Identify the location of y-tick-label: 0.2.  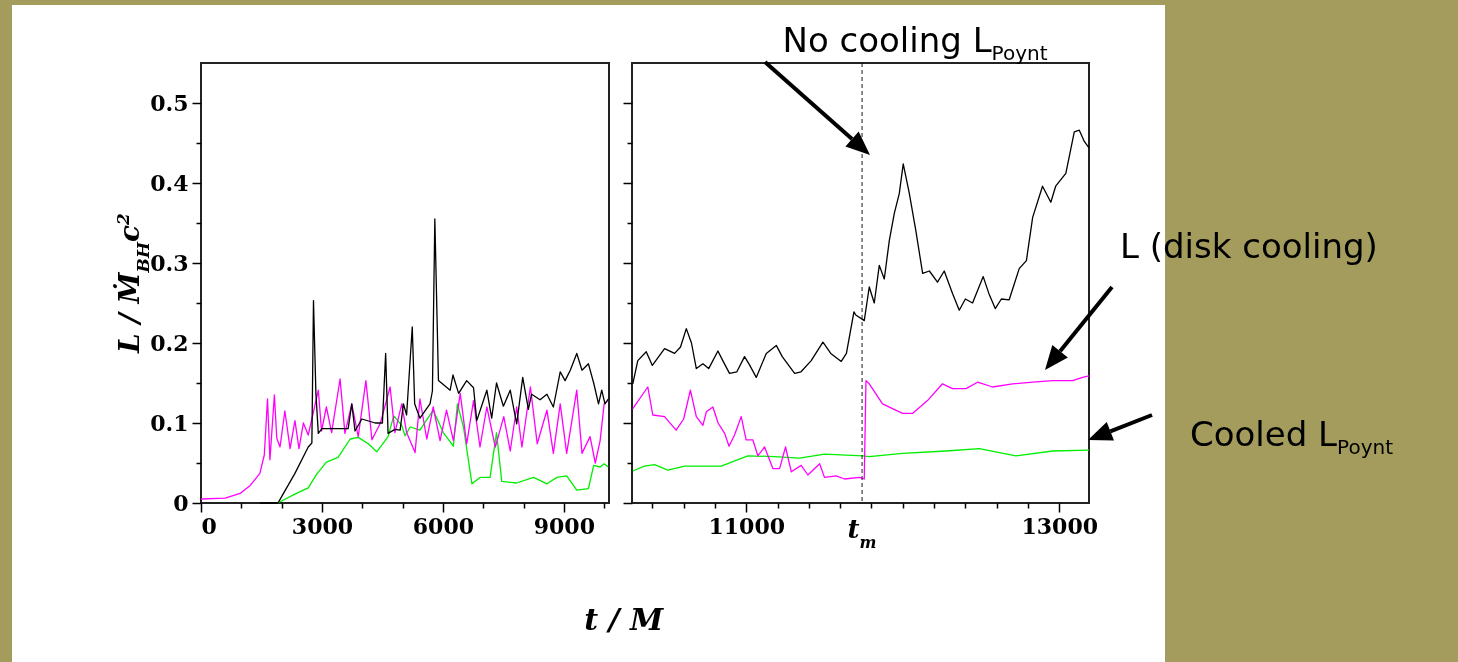
(169, 342).